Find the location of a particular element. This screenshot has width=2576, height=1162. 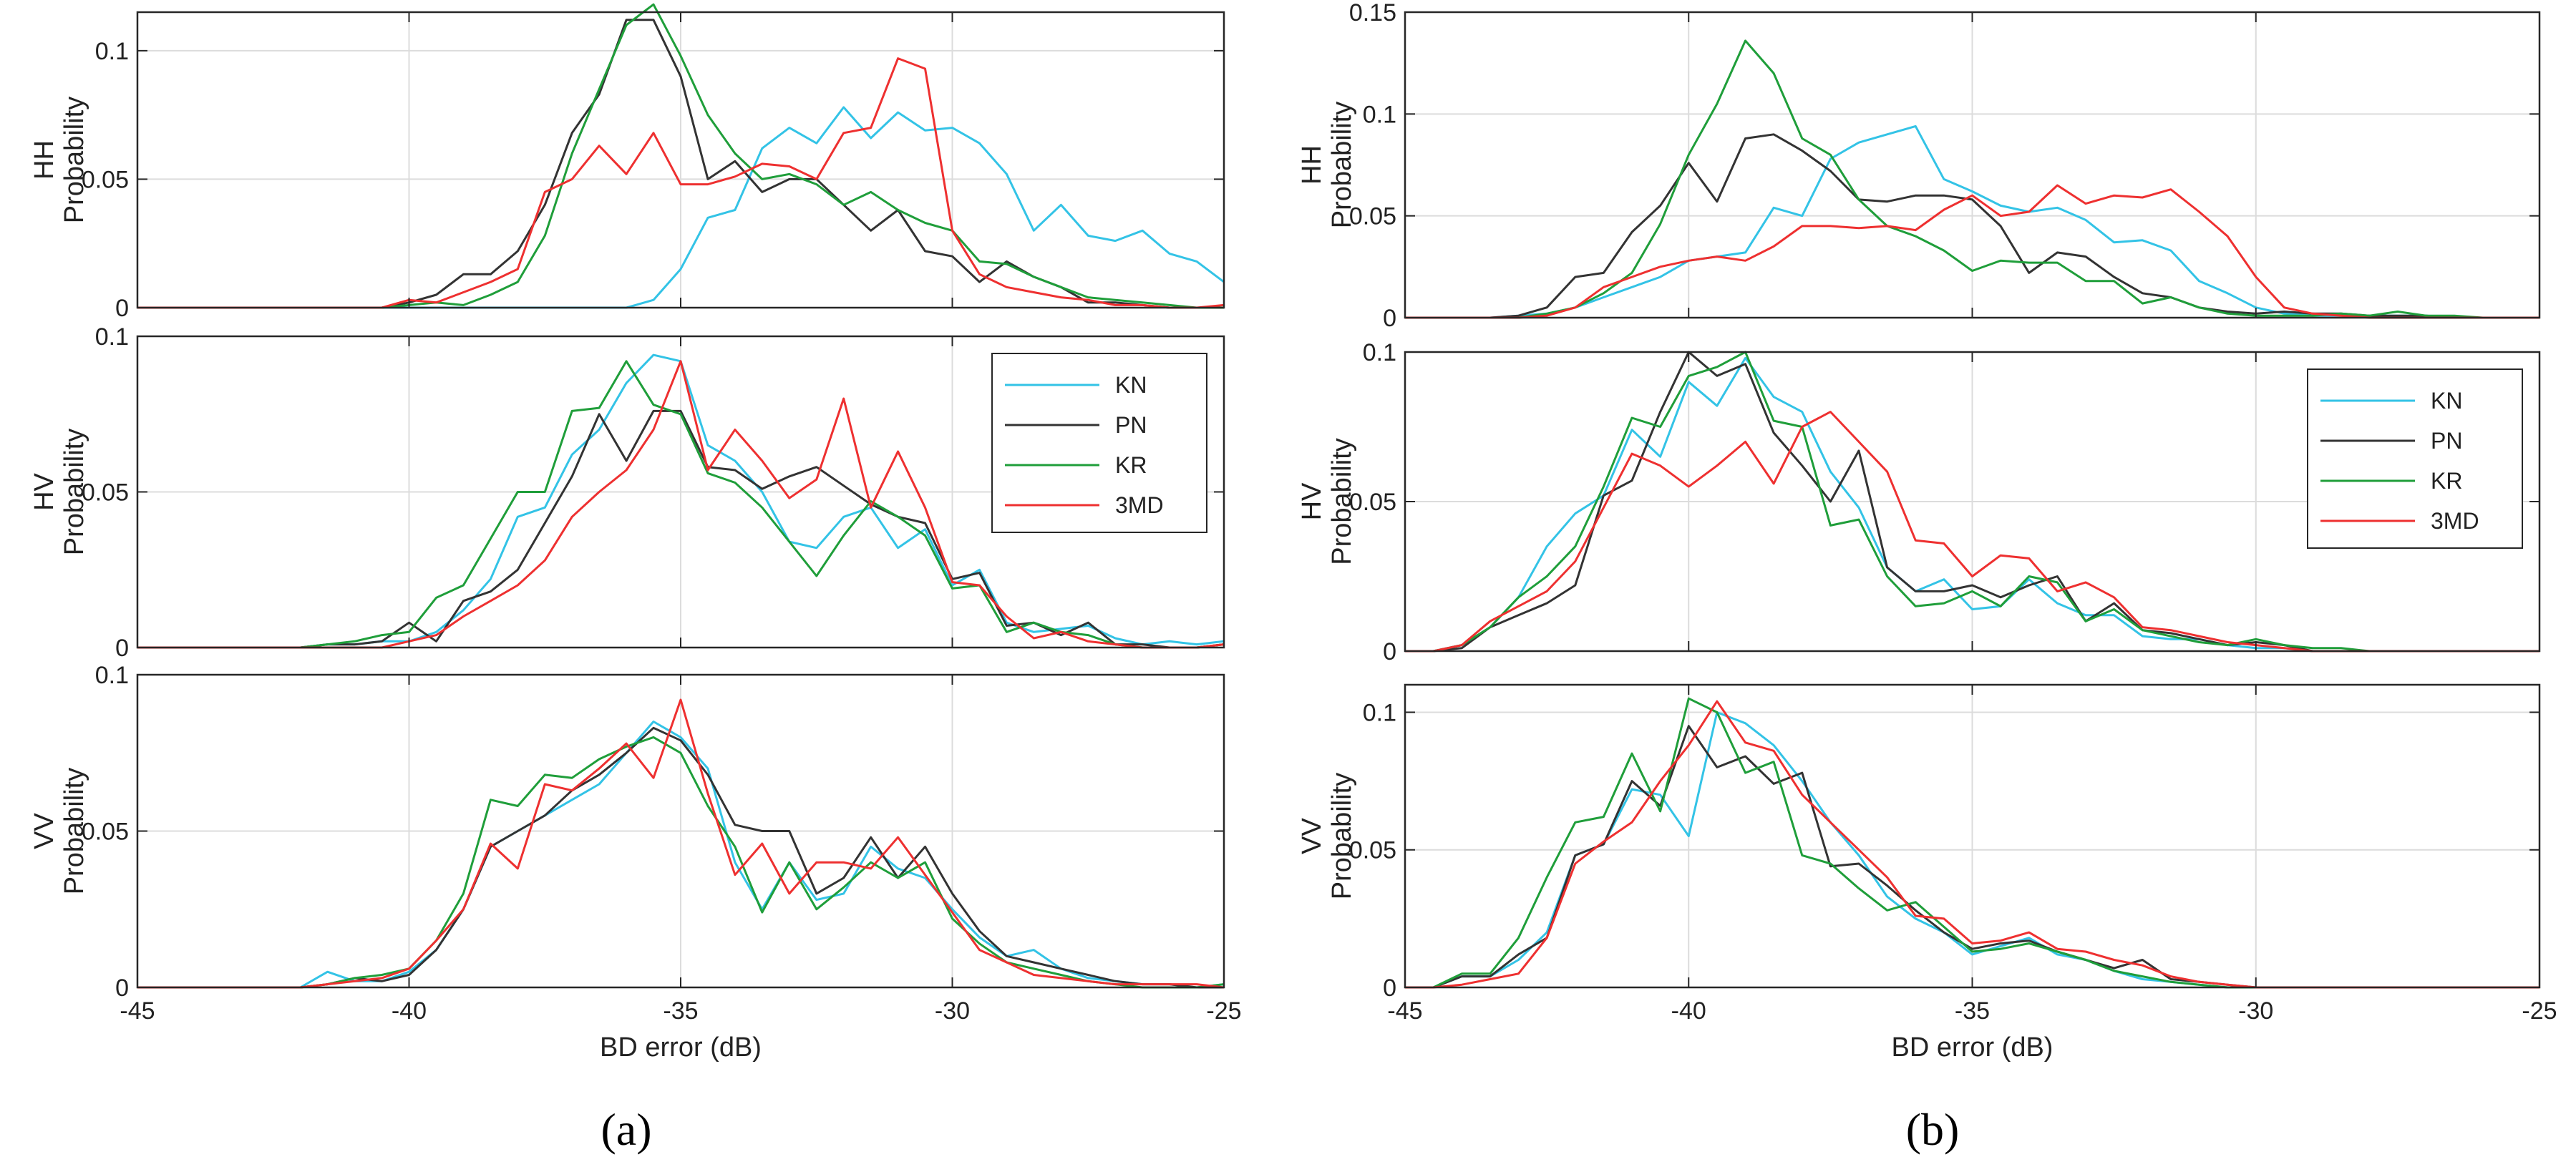

y-tick-label-a-hh-2: 0.1 is located at coordinates (112, 52).